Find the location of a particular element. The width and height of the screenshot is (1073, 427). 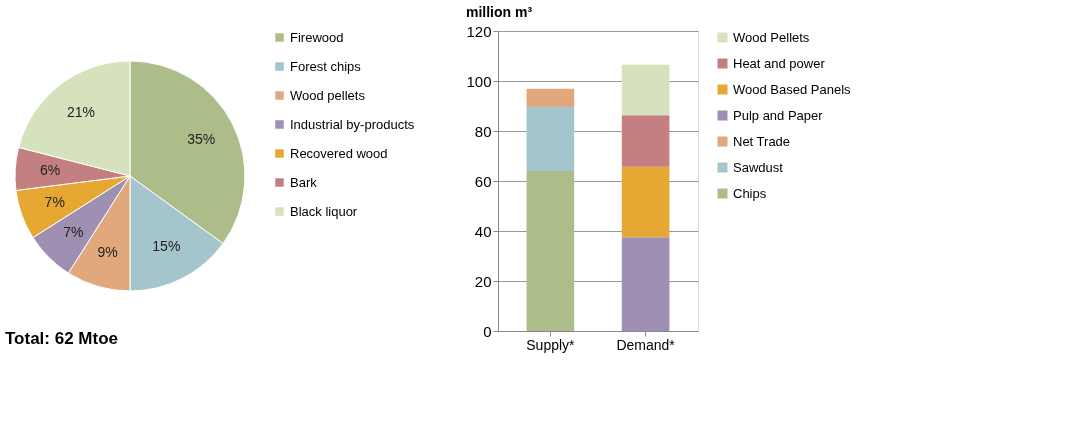

legend-label: Firewood is located at coordinates (317, 37).